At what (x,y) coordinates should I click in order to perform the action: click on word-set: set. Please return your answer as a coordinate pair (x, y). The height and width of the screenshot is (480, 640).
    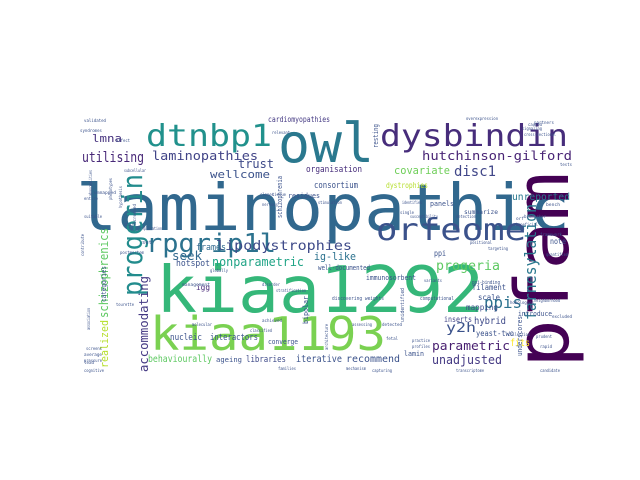
    Looking at the image, I should click on (147, 243).